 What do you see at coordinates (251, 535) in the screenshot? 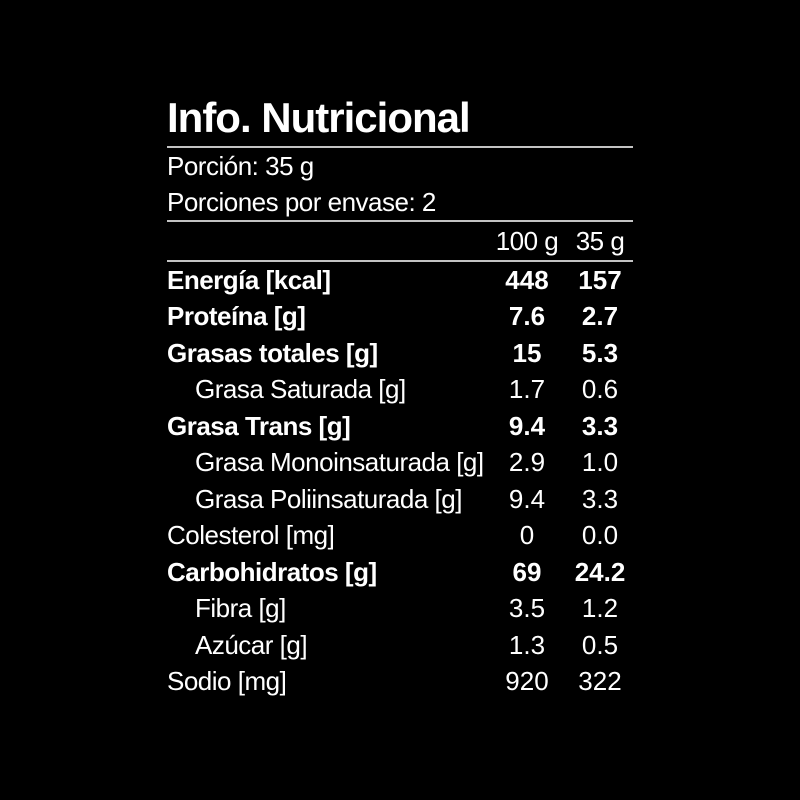
I see `row-label: Colesterol [mg]` at bounding box center [251, 535].